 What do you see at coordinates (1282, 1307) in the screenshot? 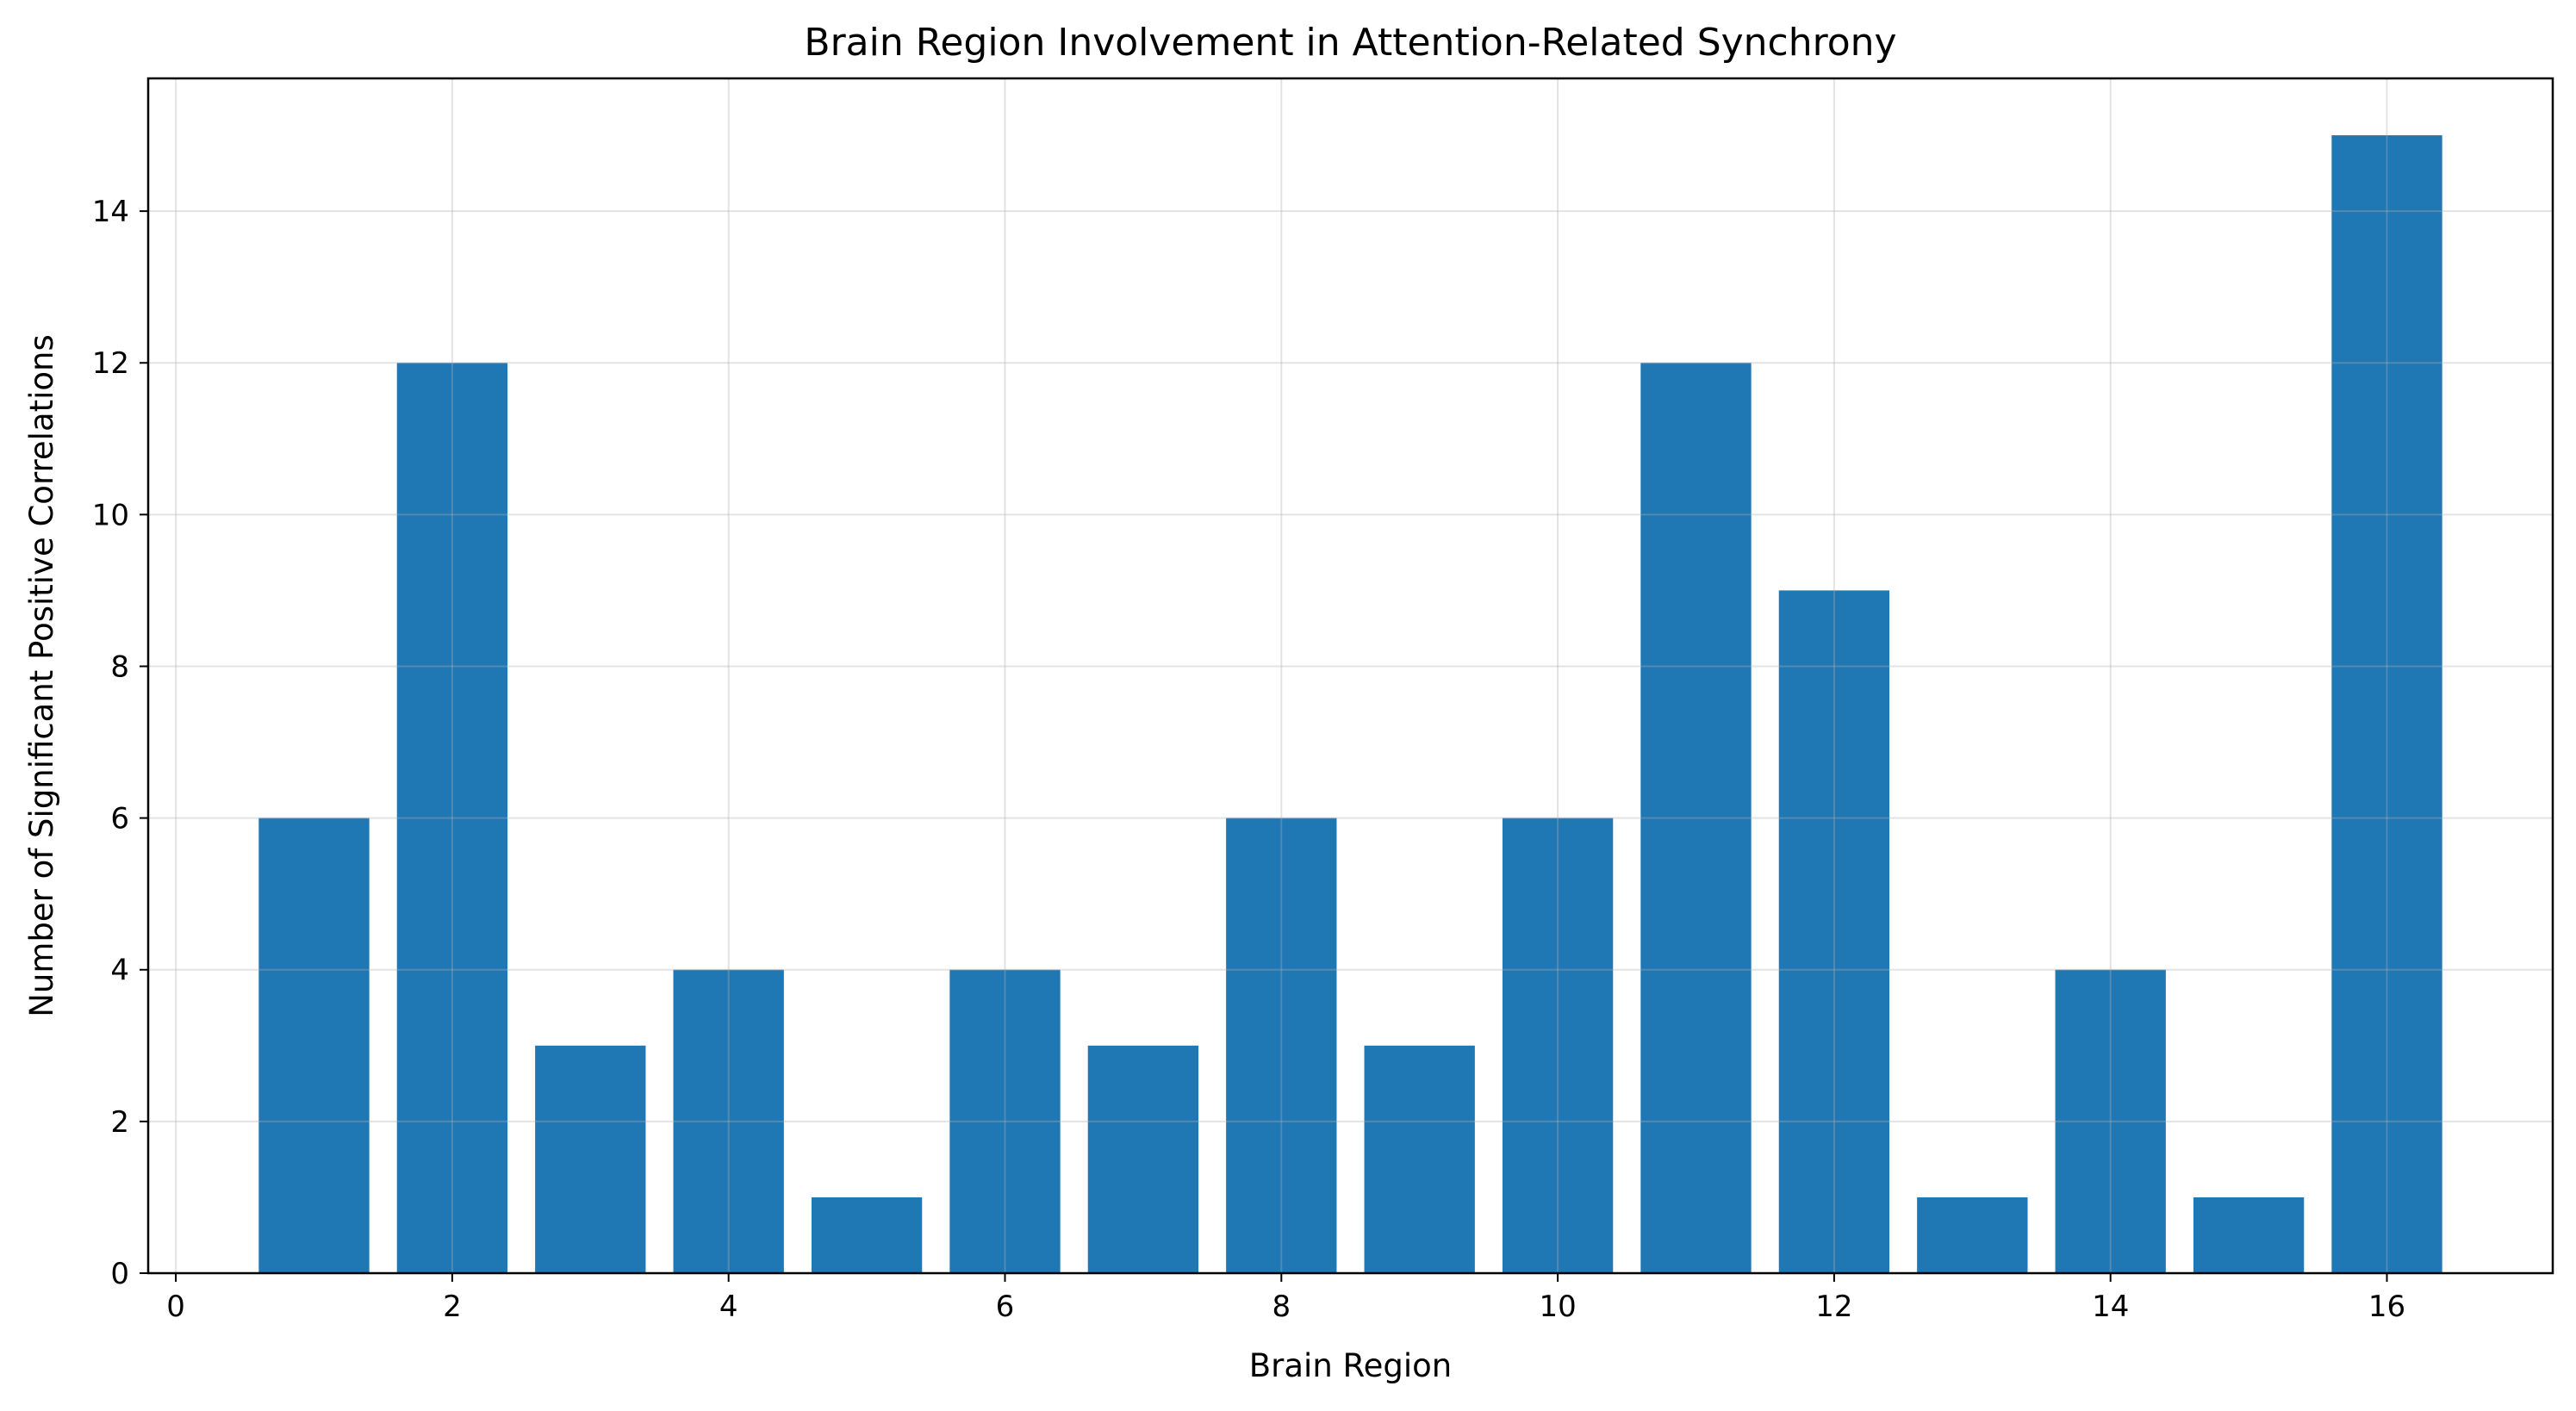
I see `x-tick-label: 8` at bounding box center [1282, 1307].